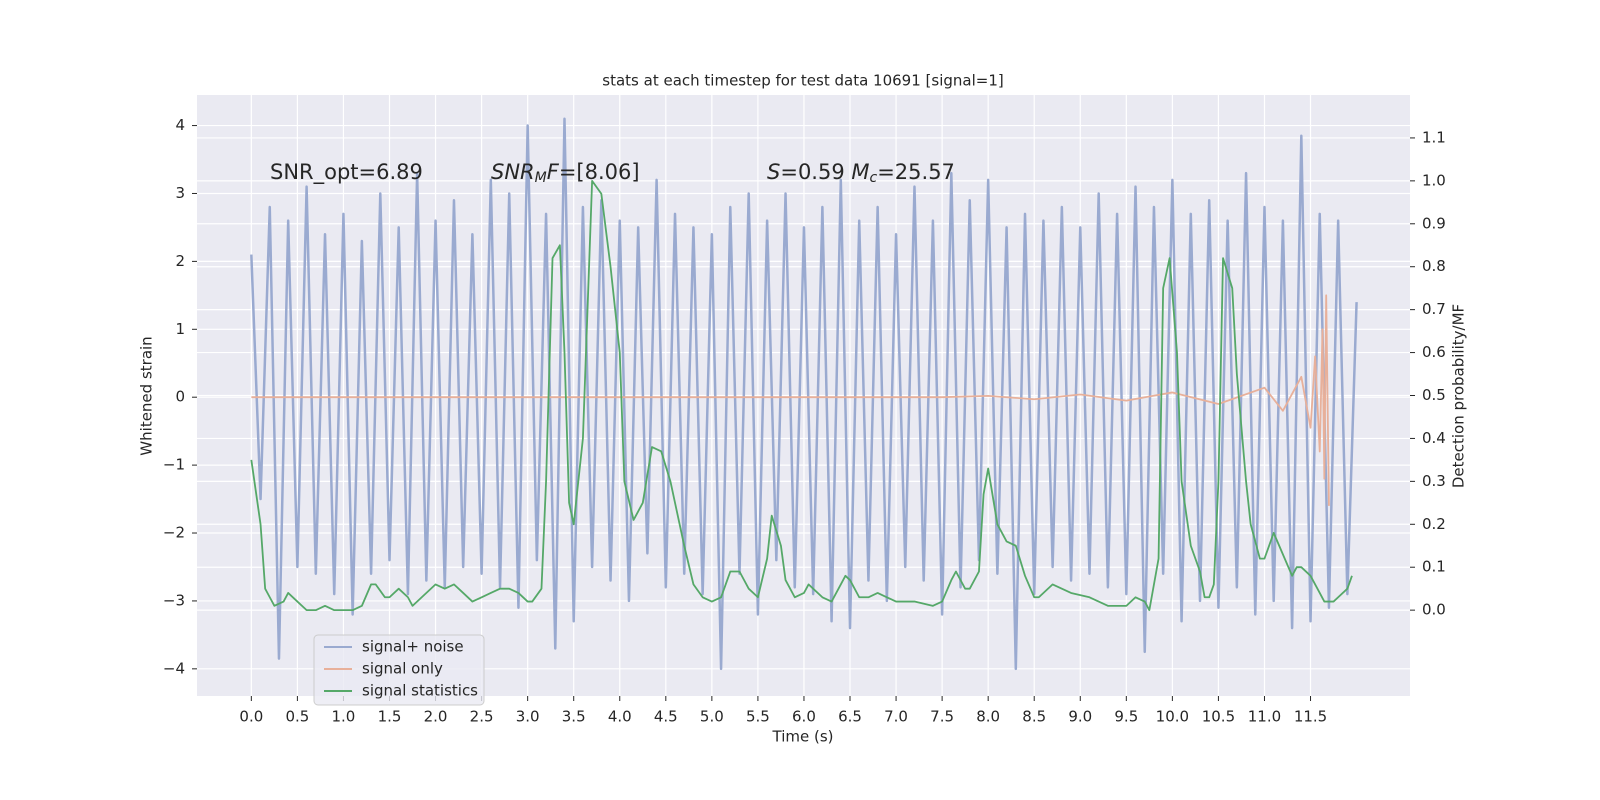  Describe the element at coordinates (174, 465) in the screenshot. I see `y-tick-label: −1` at that location.